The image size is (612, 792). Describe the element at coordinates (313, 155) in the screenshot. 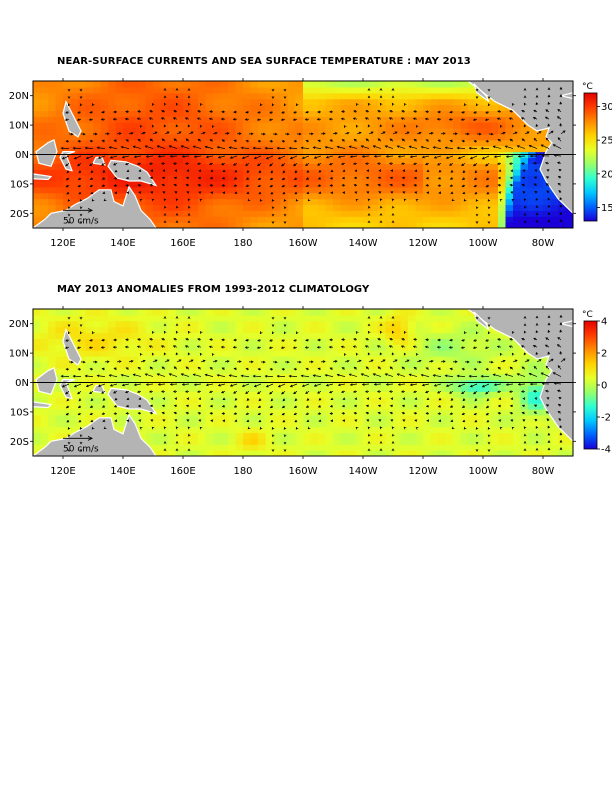

I see `current-vectors` at that location.